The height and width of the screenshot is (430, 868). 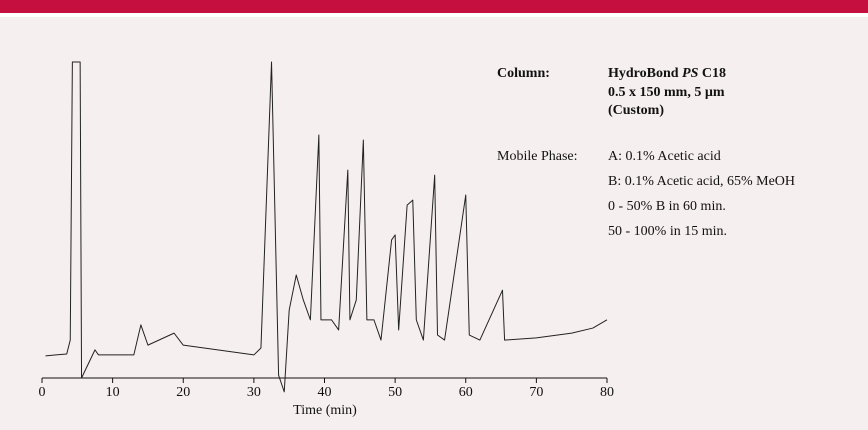 I want to click on x-tick-label: 40, so click(x=325, y=392).